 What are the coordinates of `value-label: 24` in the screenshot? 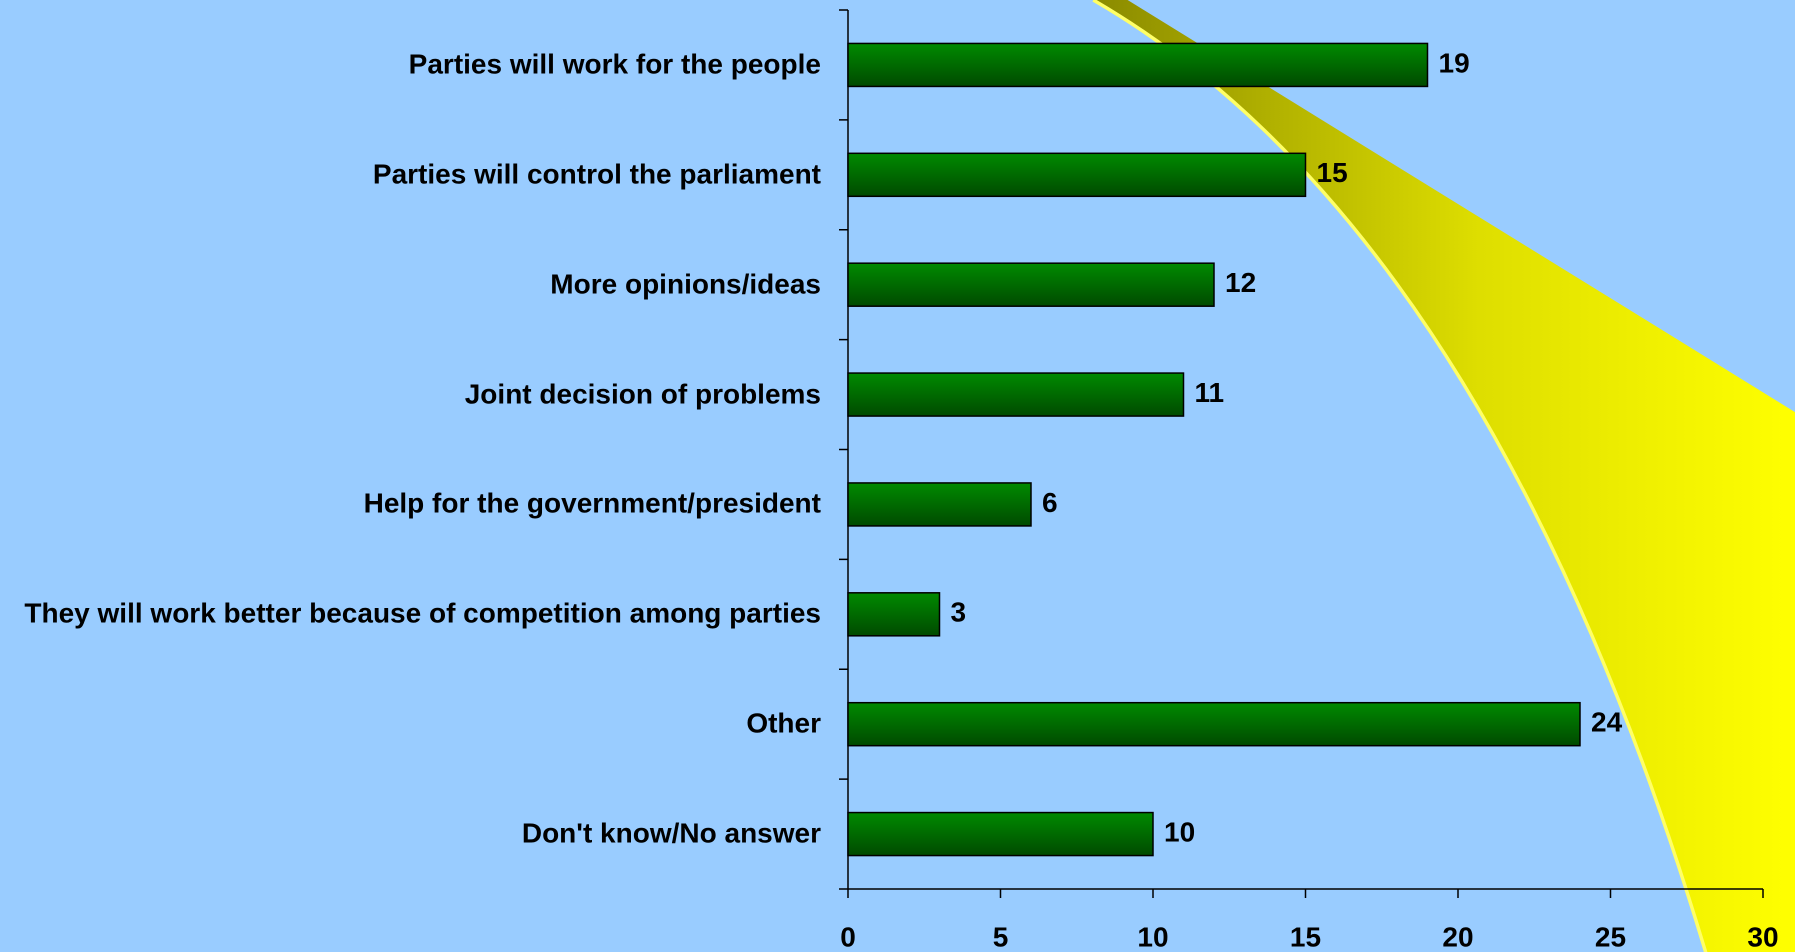 It's located at (1607, 722).